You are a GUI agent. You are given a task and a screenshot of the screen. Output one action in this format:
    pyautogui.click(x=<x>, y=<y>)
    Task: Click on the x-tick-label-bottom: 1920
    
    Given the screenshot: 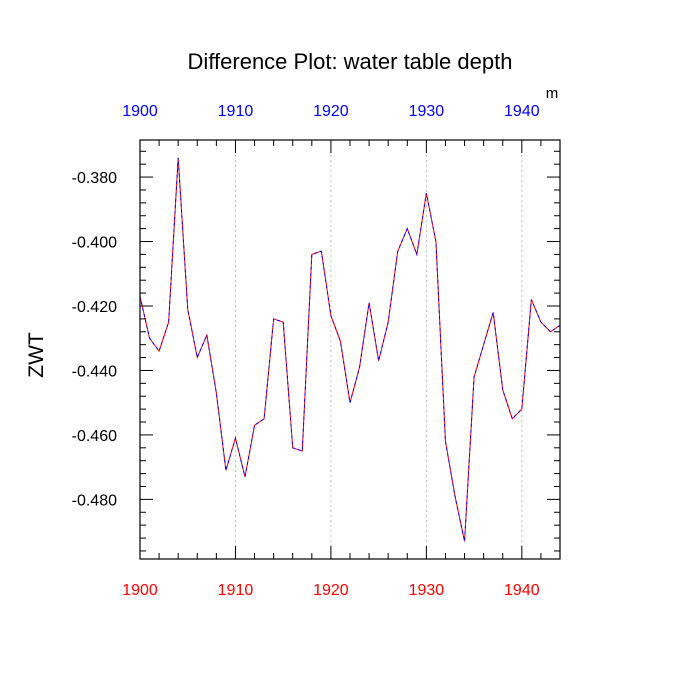 What is the action you would take?
    pyautogui.click(x=331, y=590)
    